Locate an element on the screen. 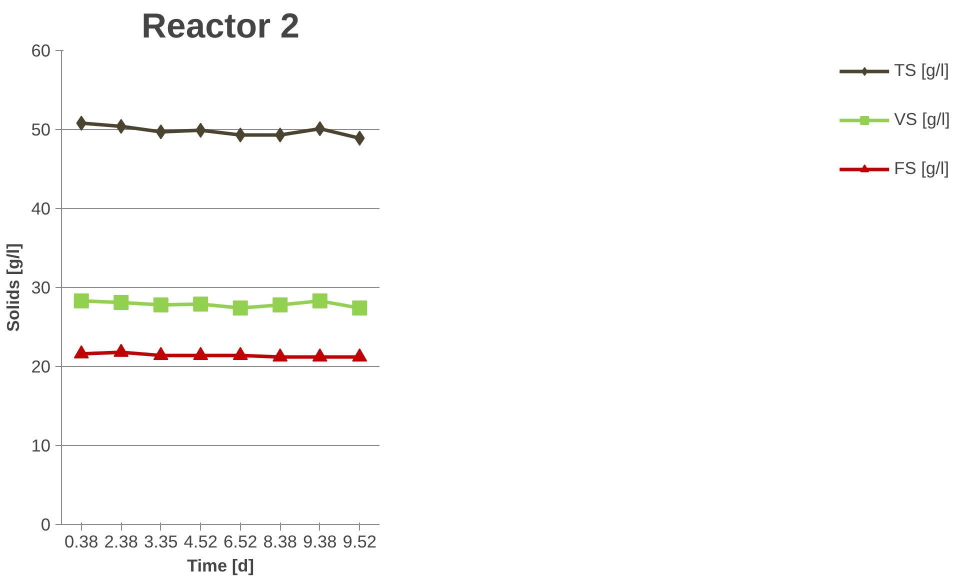 The image size is (968, 585). legend-label: FS [g/l] is located at coordinates (922, 168).